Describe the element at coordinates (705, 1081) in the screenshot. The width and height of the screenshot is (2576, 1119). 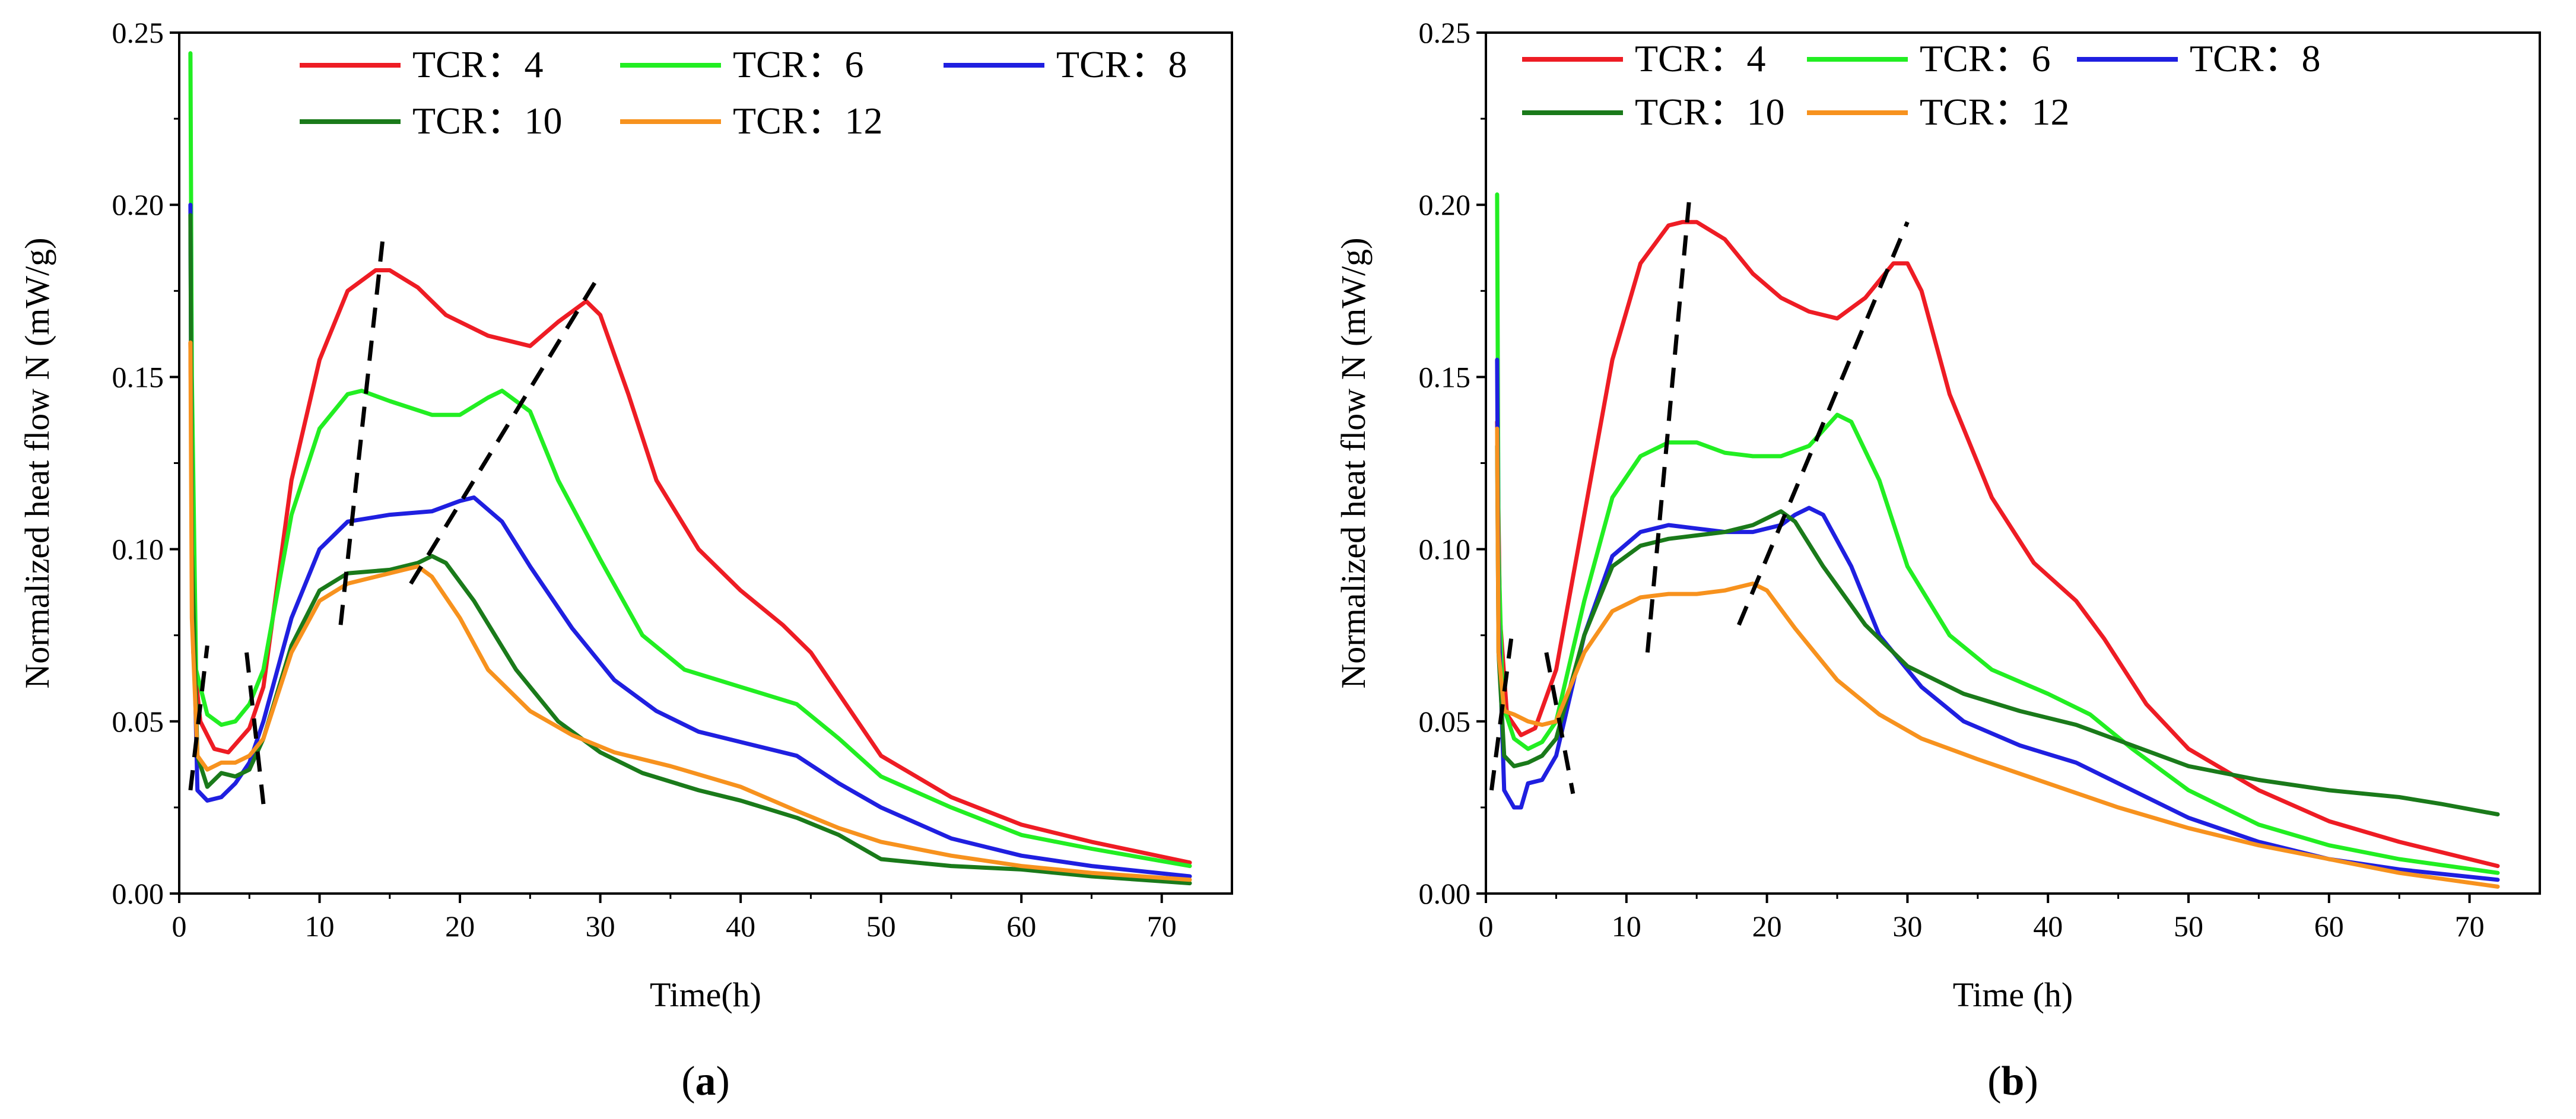
I see `panel-label: (a)` at that location.